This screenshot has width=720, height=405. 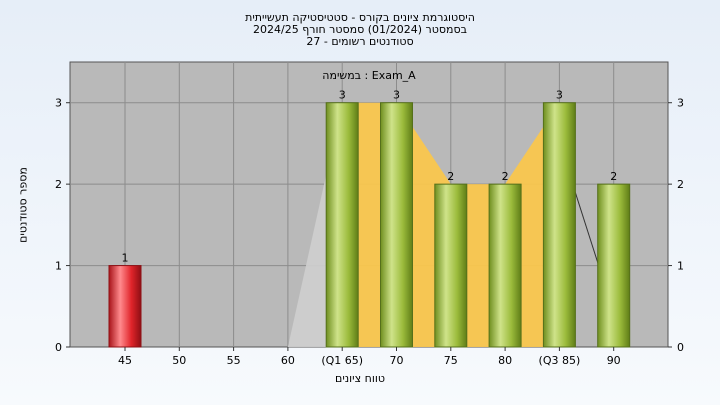 What do you see at coordinates (125, 306) in the screenshot?
I see `bar-highlight` at bounding box center [125, 306].